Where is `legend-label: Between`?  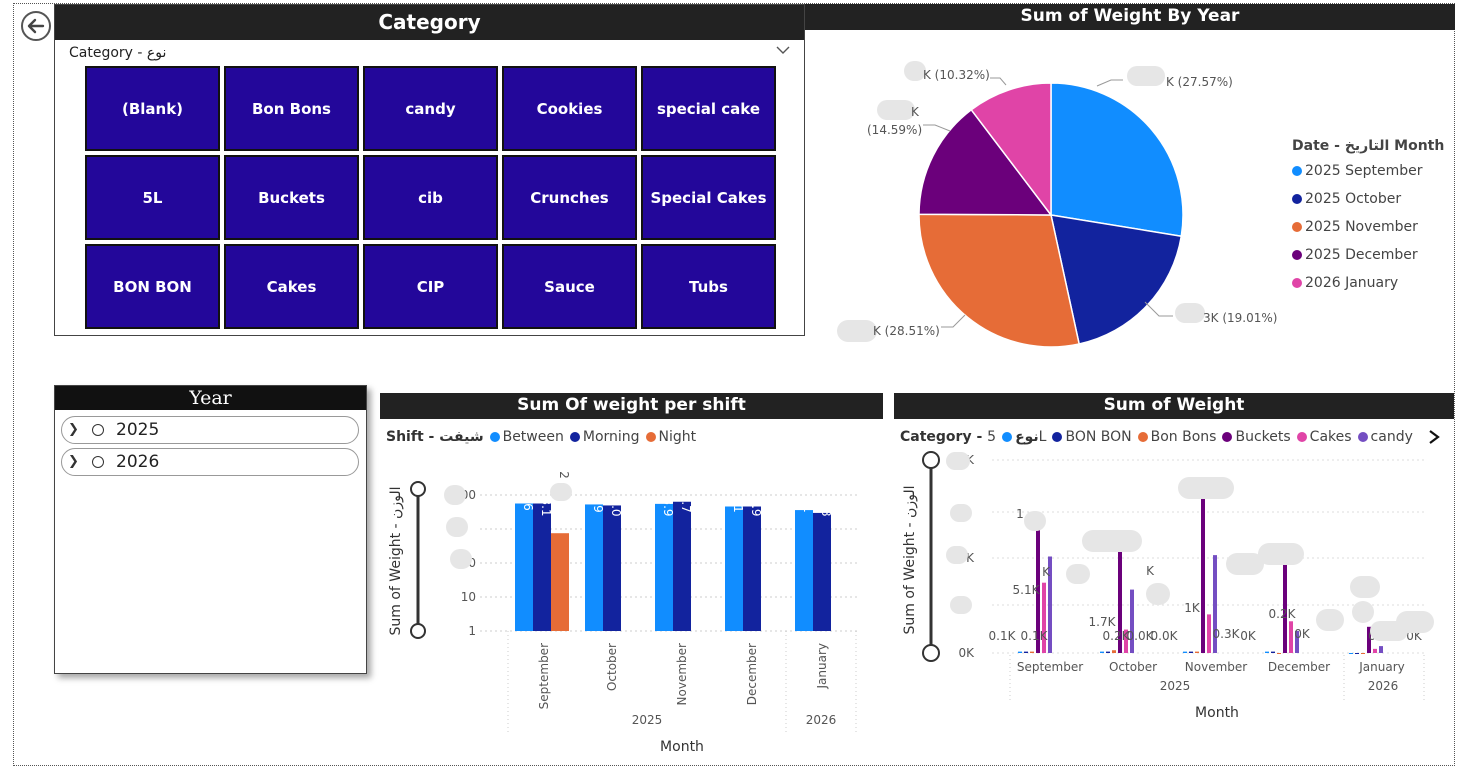
legend-label: Between is located at coordinates (533, 437).